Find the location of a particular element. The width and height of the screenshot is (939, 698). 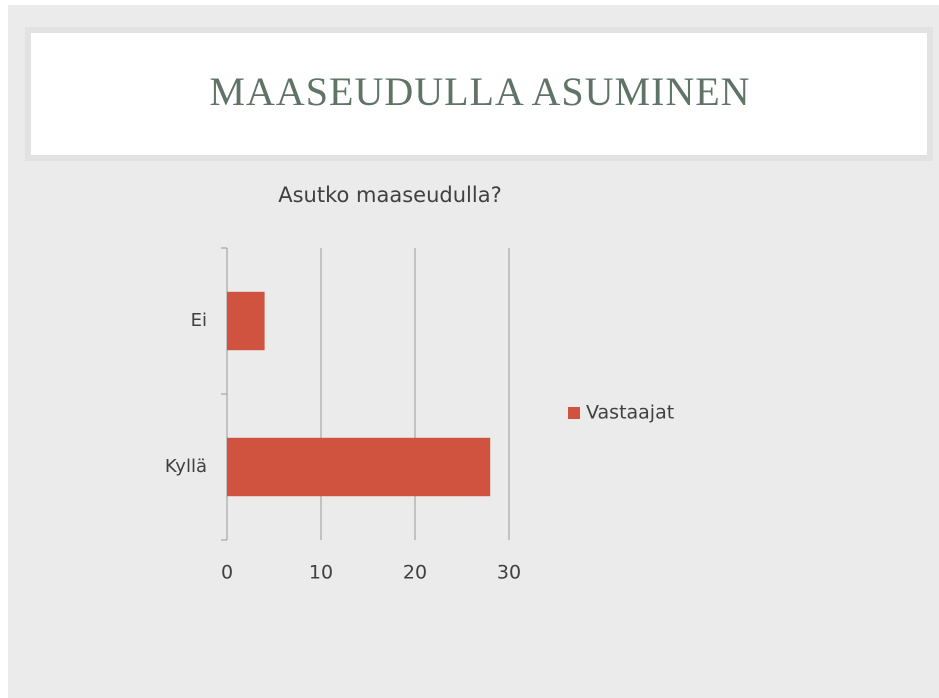

x-tick-label: 30 is located at coordinates (509, 573).